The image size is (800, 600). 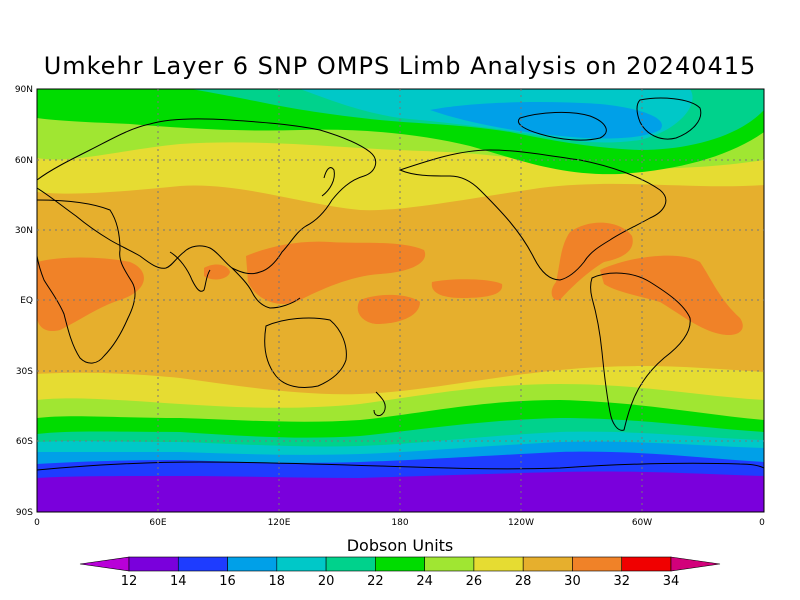 What do you see at coordinates (669, 118) in the screenshot?
I see `coast-greenland` at bounding box center [669, 118].